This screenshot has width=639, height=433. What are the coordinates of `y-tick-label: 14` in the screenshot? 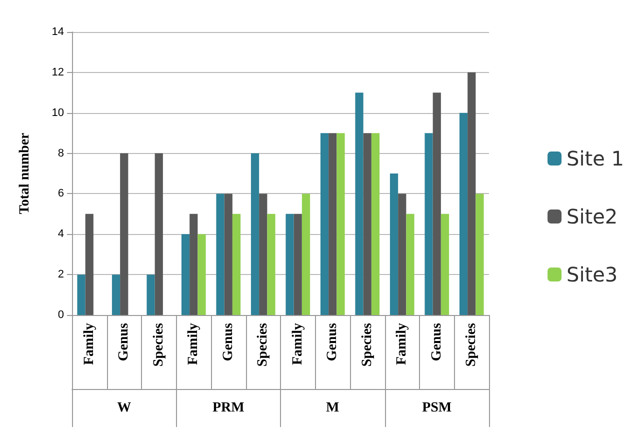 It's located at (58, 32).